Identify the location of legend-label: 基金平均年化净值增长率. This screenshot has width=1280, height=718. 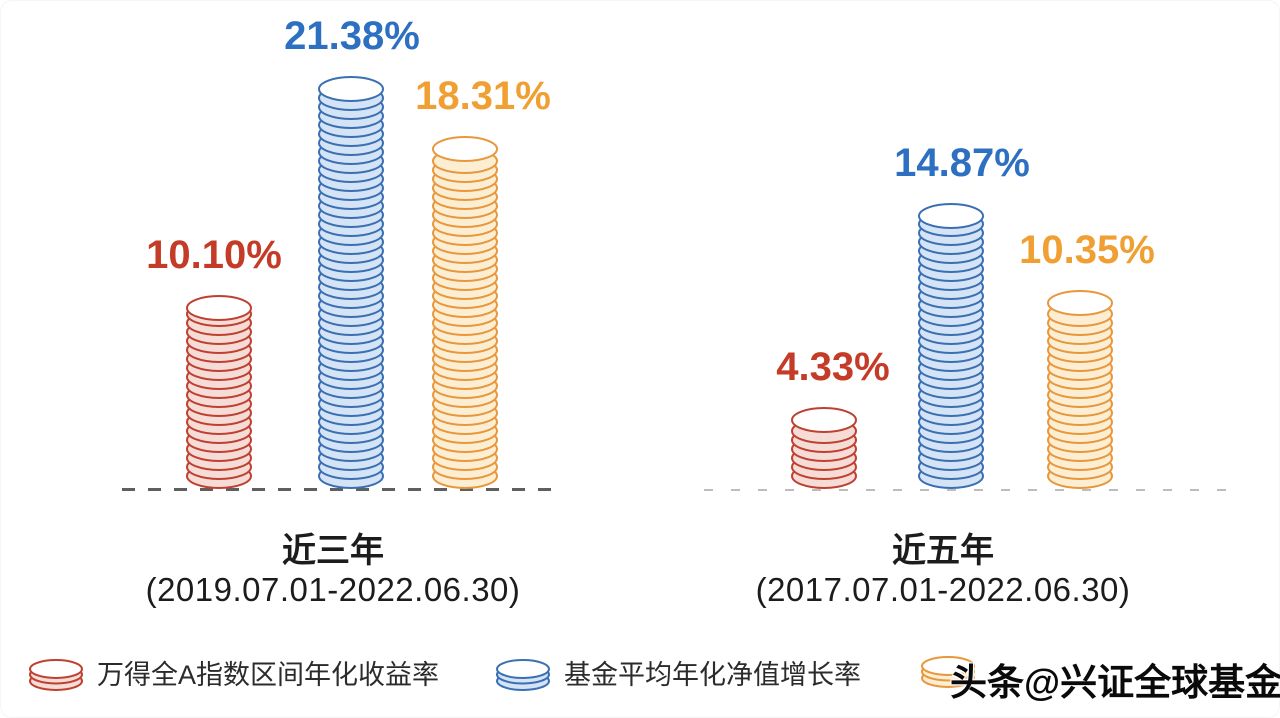
(712, 675).